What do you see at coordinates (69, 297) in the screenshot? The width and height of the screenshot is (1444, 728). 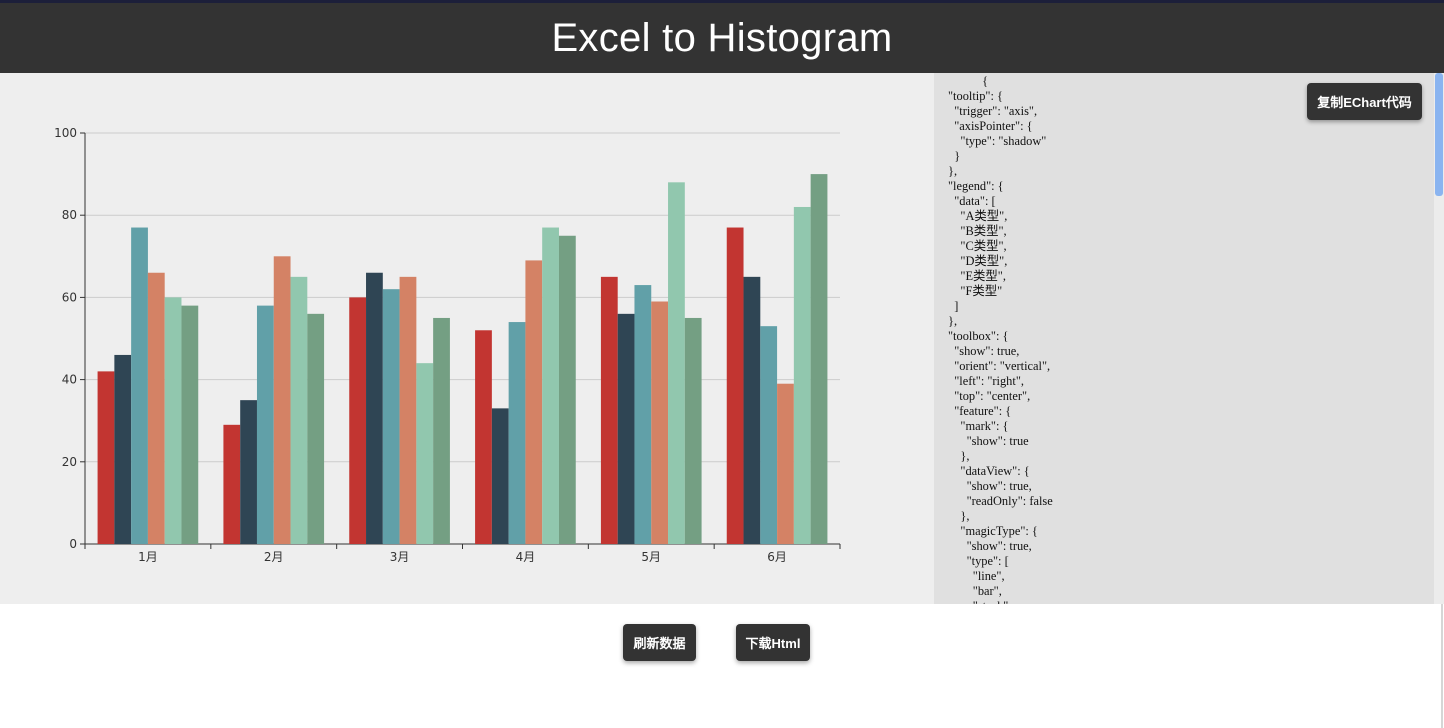 I see `y-tick-label: 60` at bounding box center [69, 297].